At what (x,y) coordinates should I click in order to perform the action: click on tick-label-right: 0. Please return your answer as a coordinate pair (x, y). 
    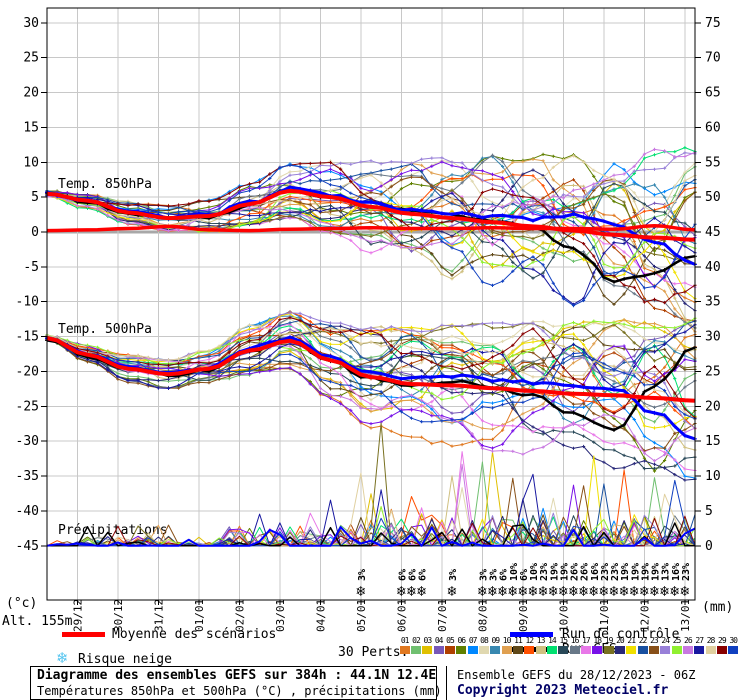
    Looking at the image, I should click on (709, 546).